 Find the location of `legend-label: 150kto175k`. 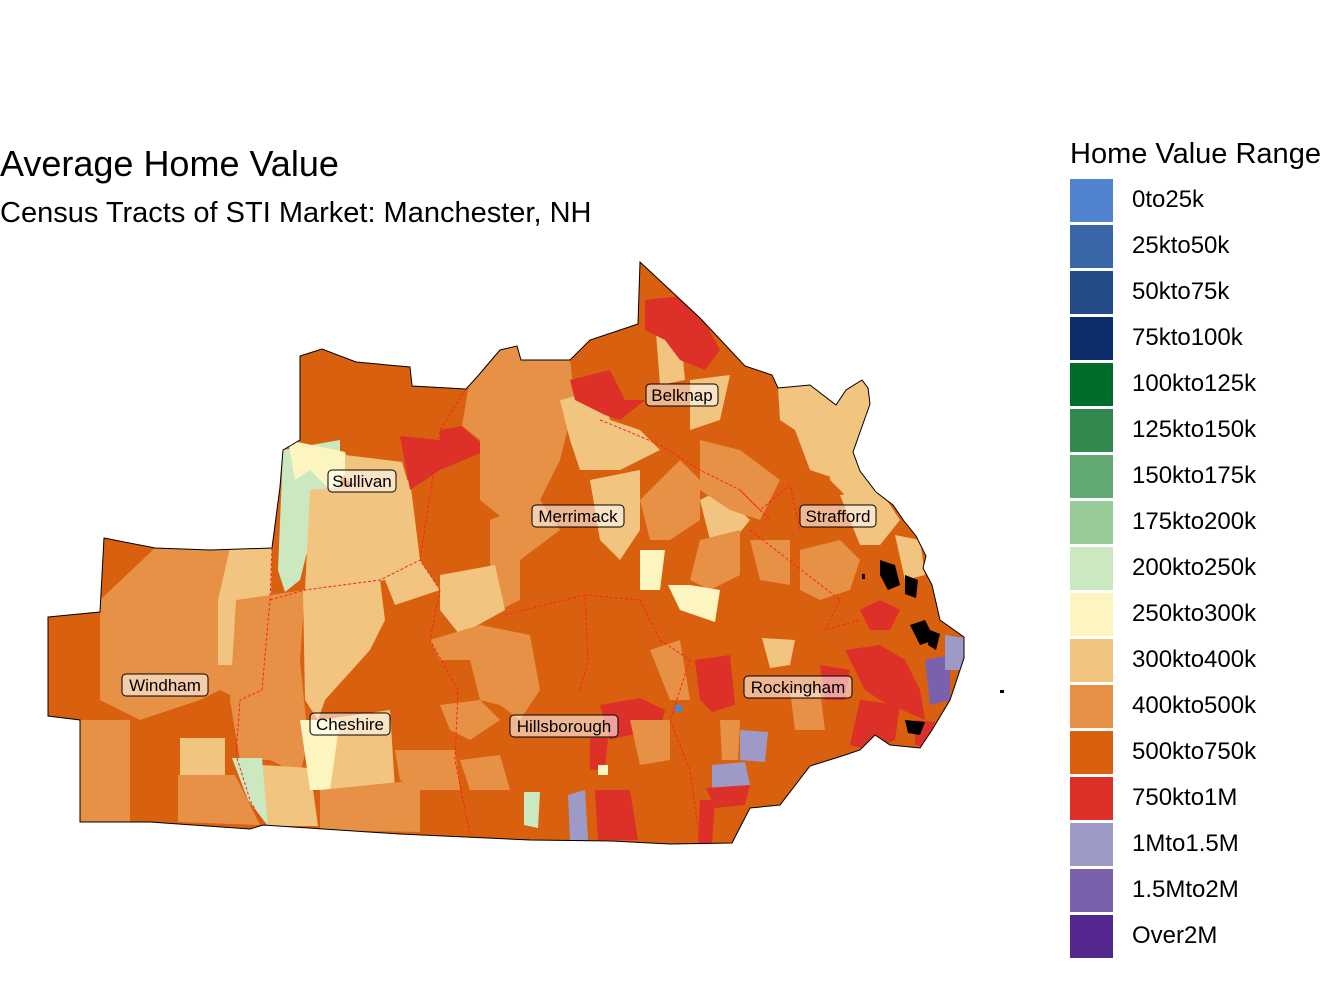

legend-label: 150kto175k is located at coordinates (1194, 475).